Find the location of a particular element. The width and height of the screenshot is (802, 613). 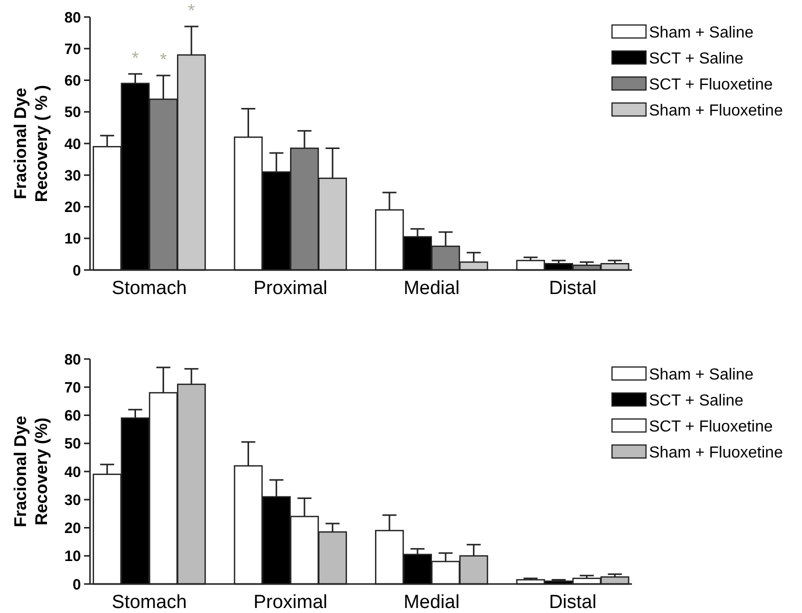

y-axis-title: Fracional Dye Recovery ( % ) is located at coordinates (31, 143).